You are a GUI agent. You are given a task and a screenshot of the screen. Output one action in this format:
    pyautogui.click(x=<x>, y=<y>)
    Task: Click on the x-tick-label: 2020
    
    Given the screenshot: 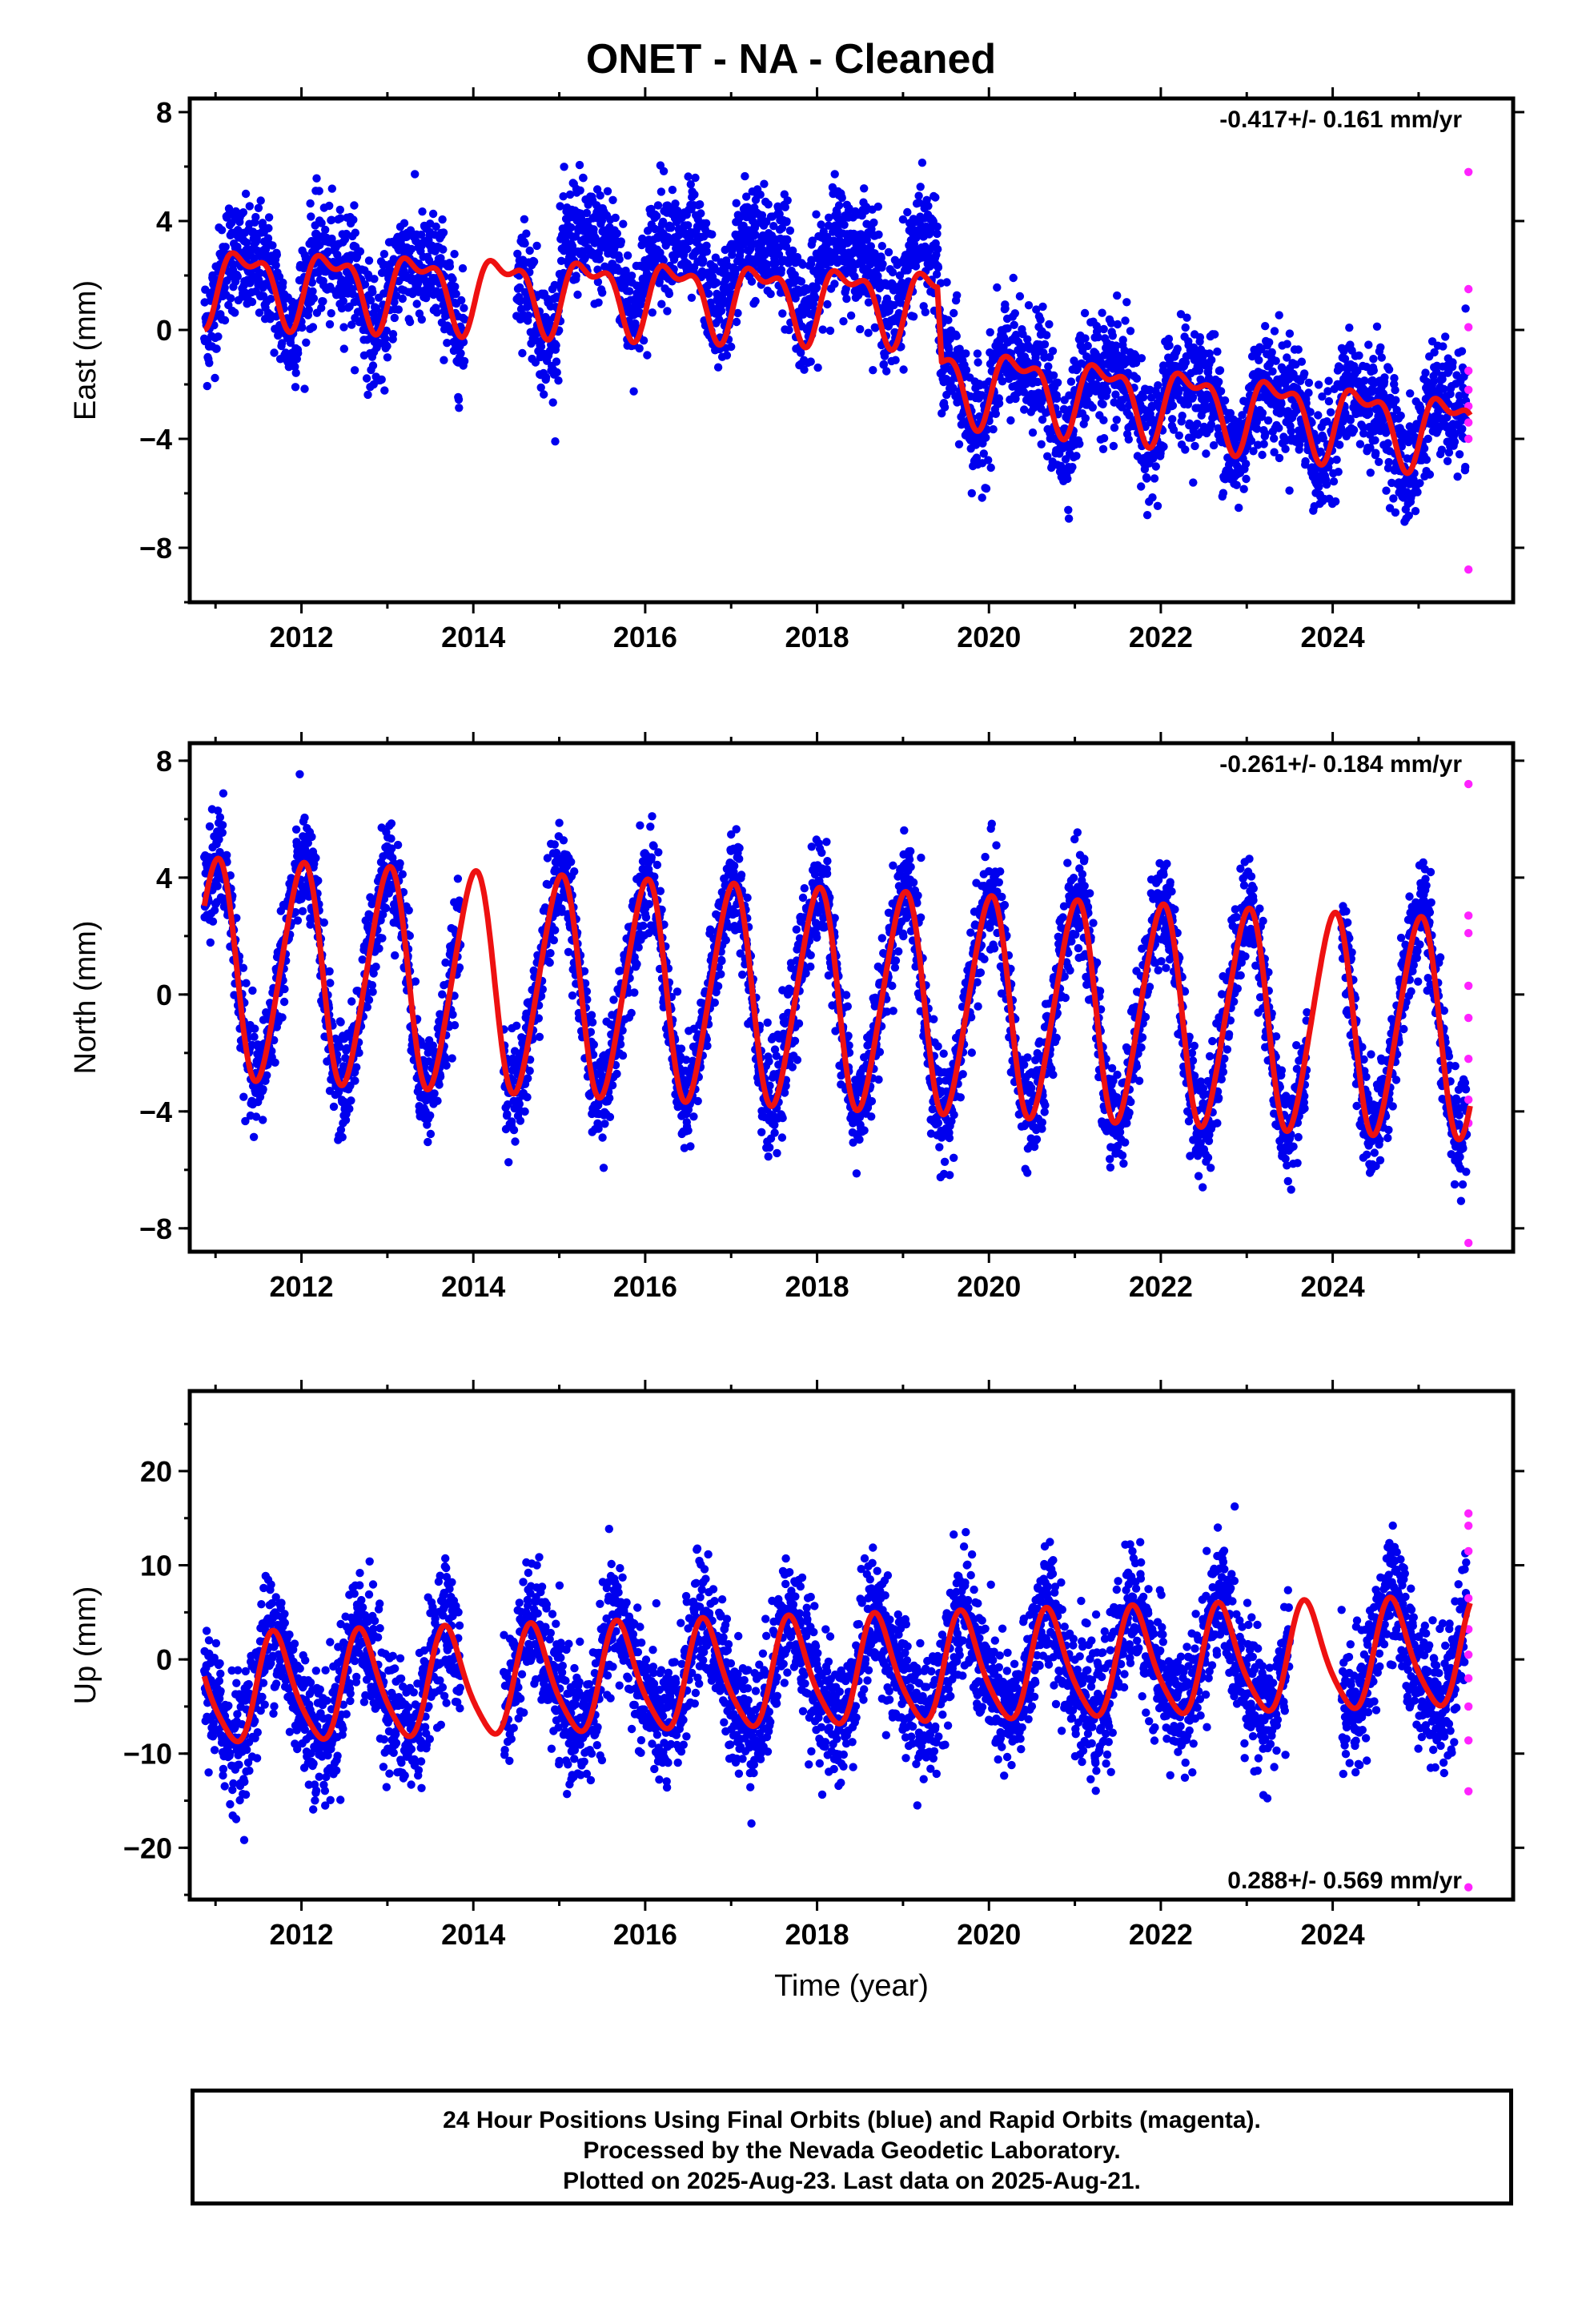 What is the action you would take?
    pyautogui.click(x=989, y=637)
    